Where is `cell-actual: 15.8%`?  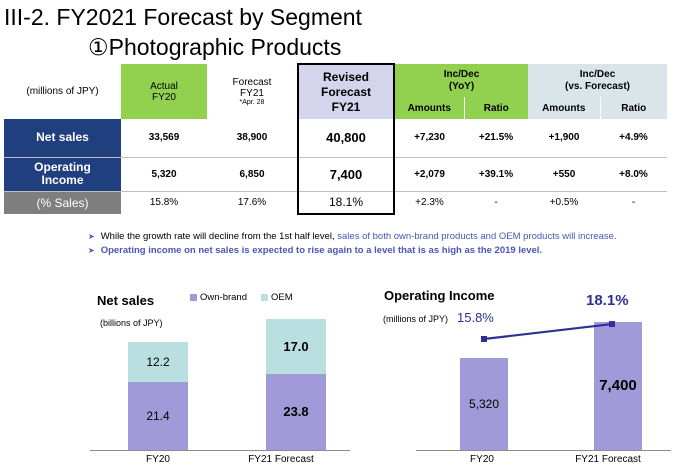 cell-actual: 15.8% is located at coordinates (164, 203).